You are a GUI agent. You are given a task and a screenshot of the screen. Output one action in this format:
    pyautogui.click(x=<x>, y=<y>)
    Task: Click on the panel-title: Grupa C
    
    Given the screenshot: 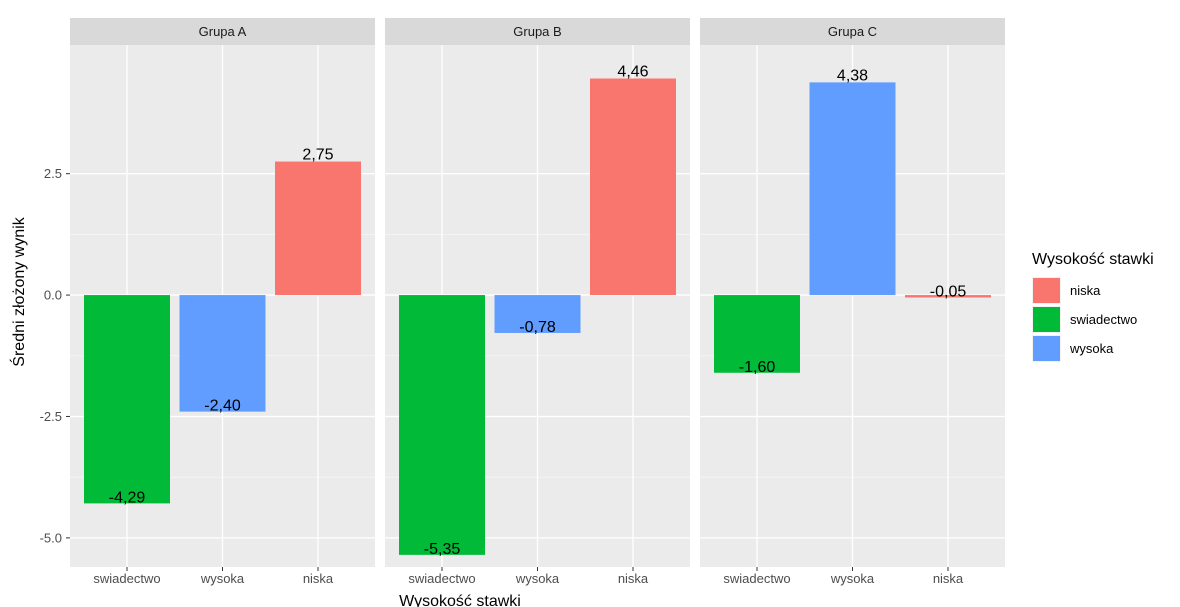 What is the action you would take?
    pyautogui.click(x=852, y=31)
    